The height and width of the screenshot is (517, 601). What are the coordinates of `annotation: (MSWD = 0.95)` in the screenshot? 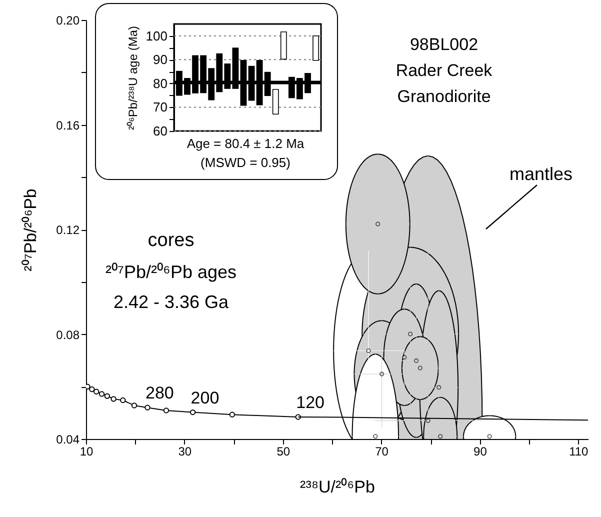 It's located at (246, 162).